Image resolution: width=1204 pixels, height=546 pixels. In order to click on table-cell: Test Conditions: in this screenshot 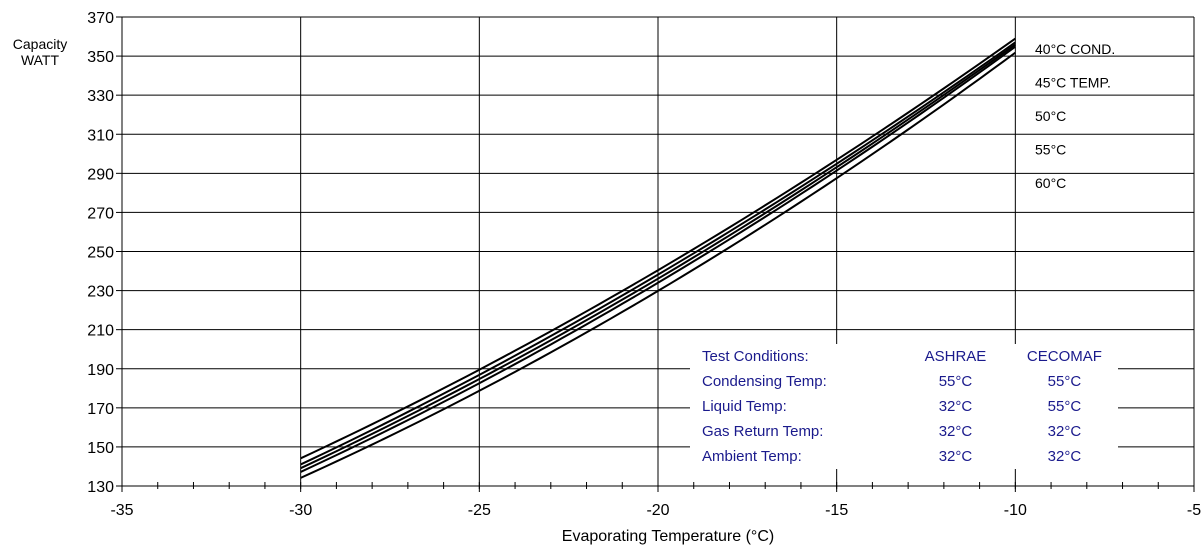, I will do `click(755, 356)`.